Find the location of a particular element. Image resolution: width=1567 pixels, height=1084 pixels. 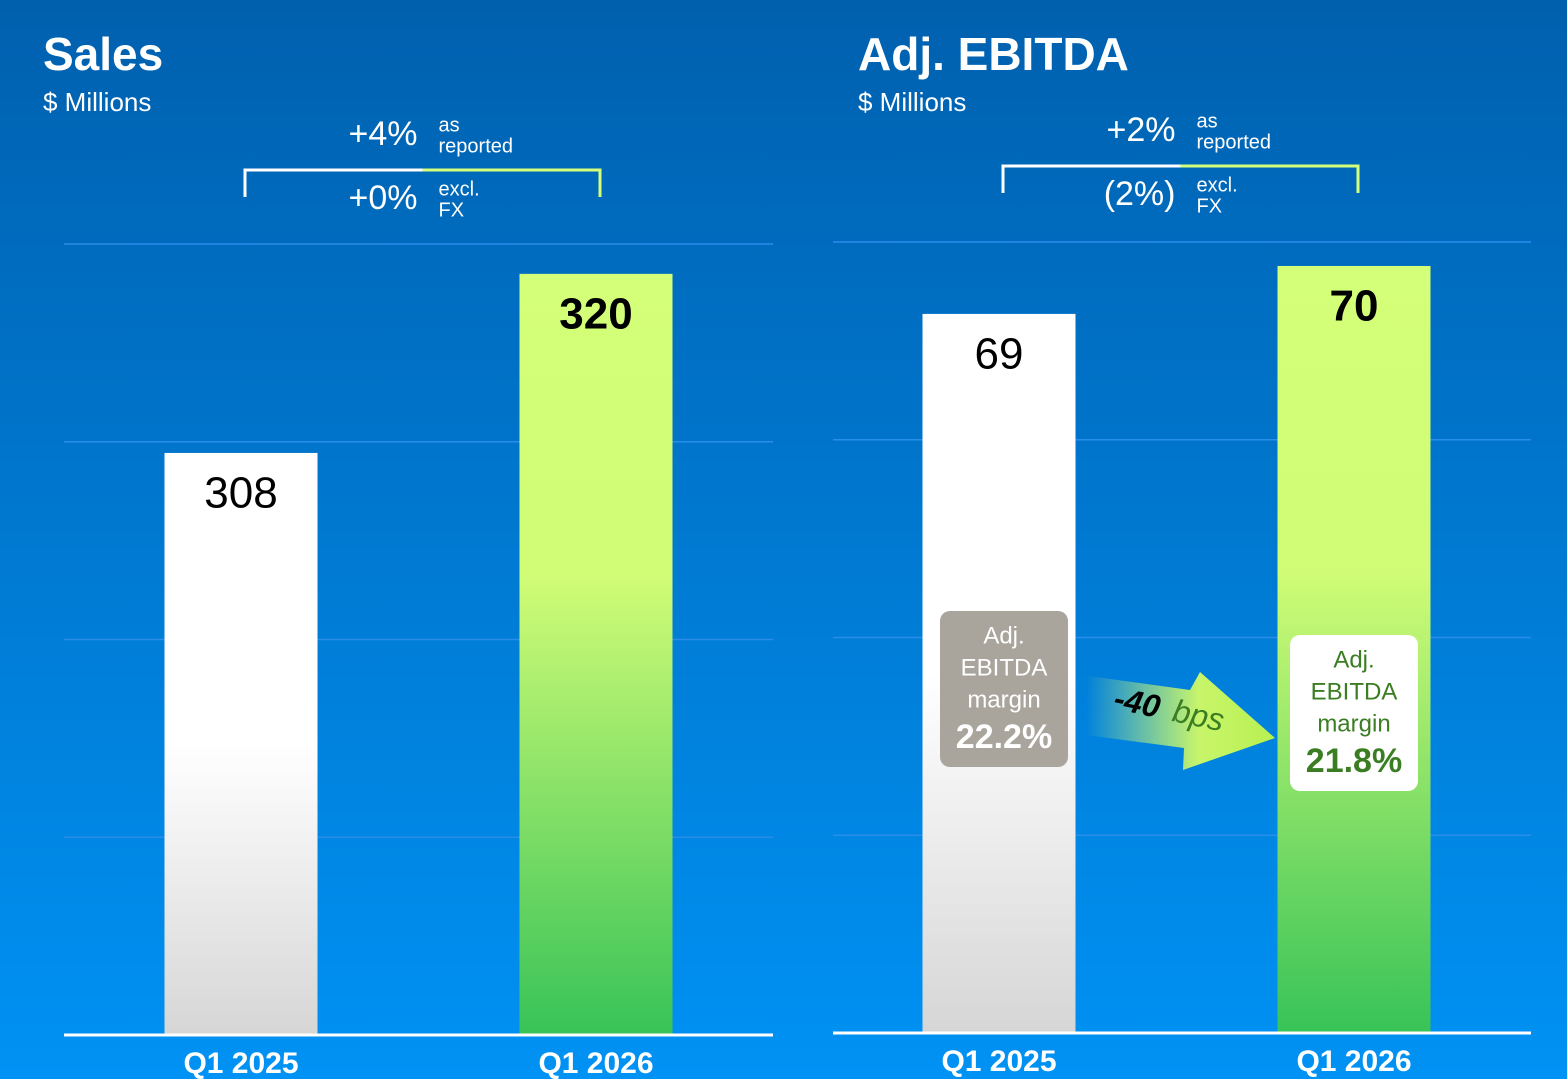

growth-value: +4% is located at coordinates (383, 134).